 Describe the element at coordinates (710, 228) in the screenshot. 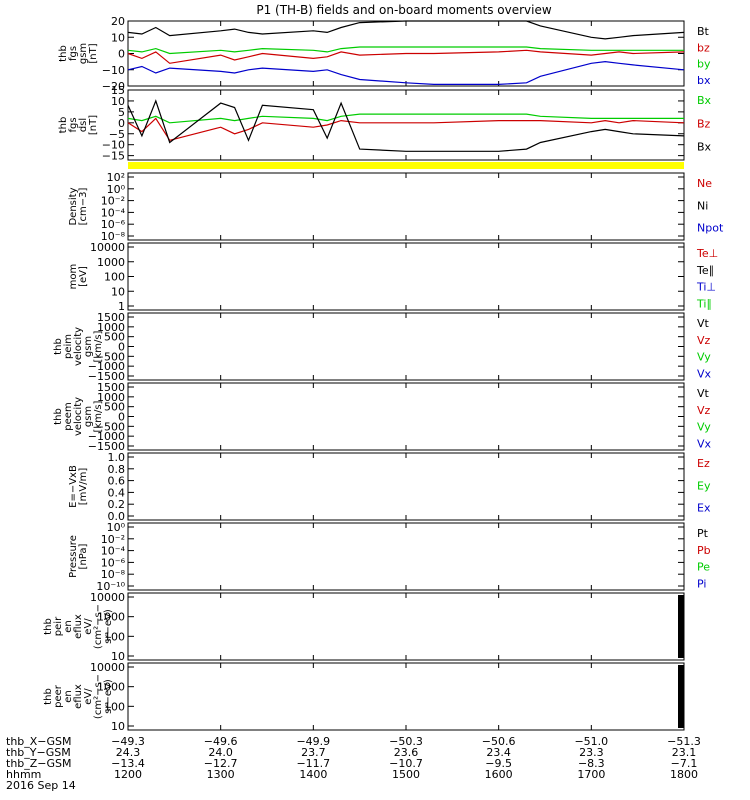

I see `legend-entry: Npot` at that location.